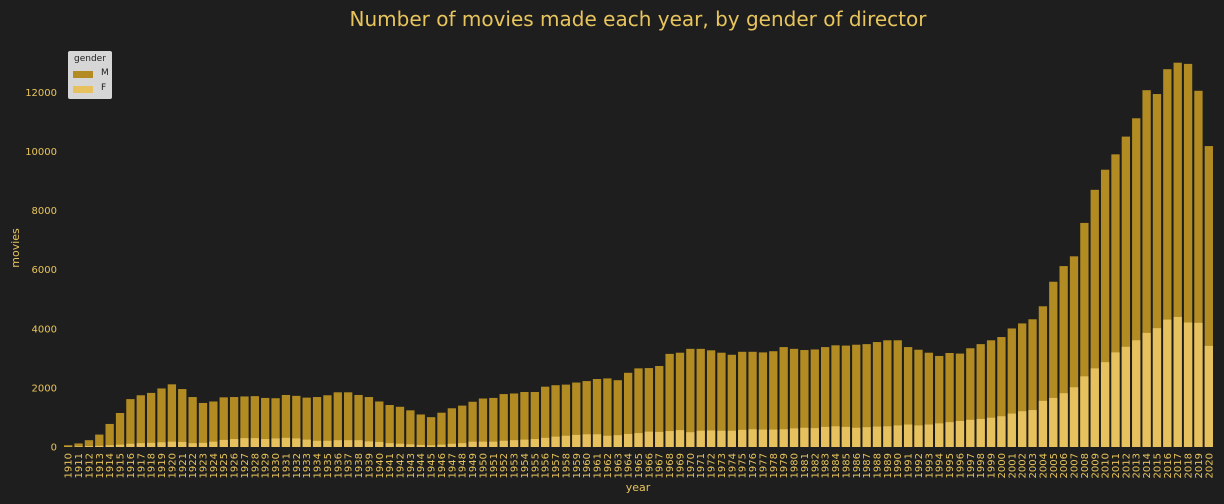 The image size is (1224, 504). What do you see at coordinates (908, 435) in the screenshot?
I see `bar-f-1991` at bounding box center [908, 435].